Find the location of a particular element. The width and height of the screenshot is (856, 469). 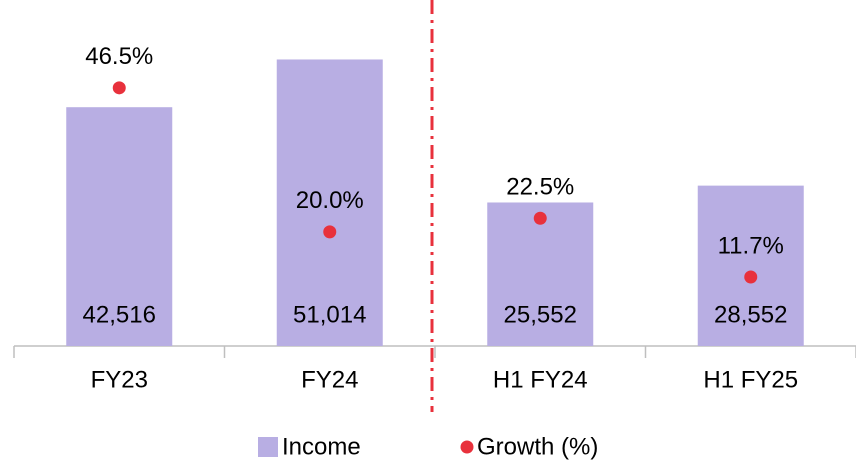

legend-label: Income is located at coordinates (321, 446).